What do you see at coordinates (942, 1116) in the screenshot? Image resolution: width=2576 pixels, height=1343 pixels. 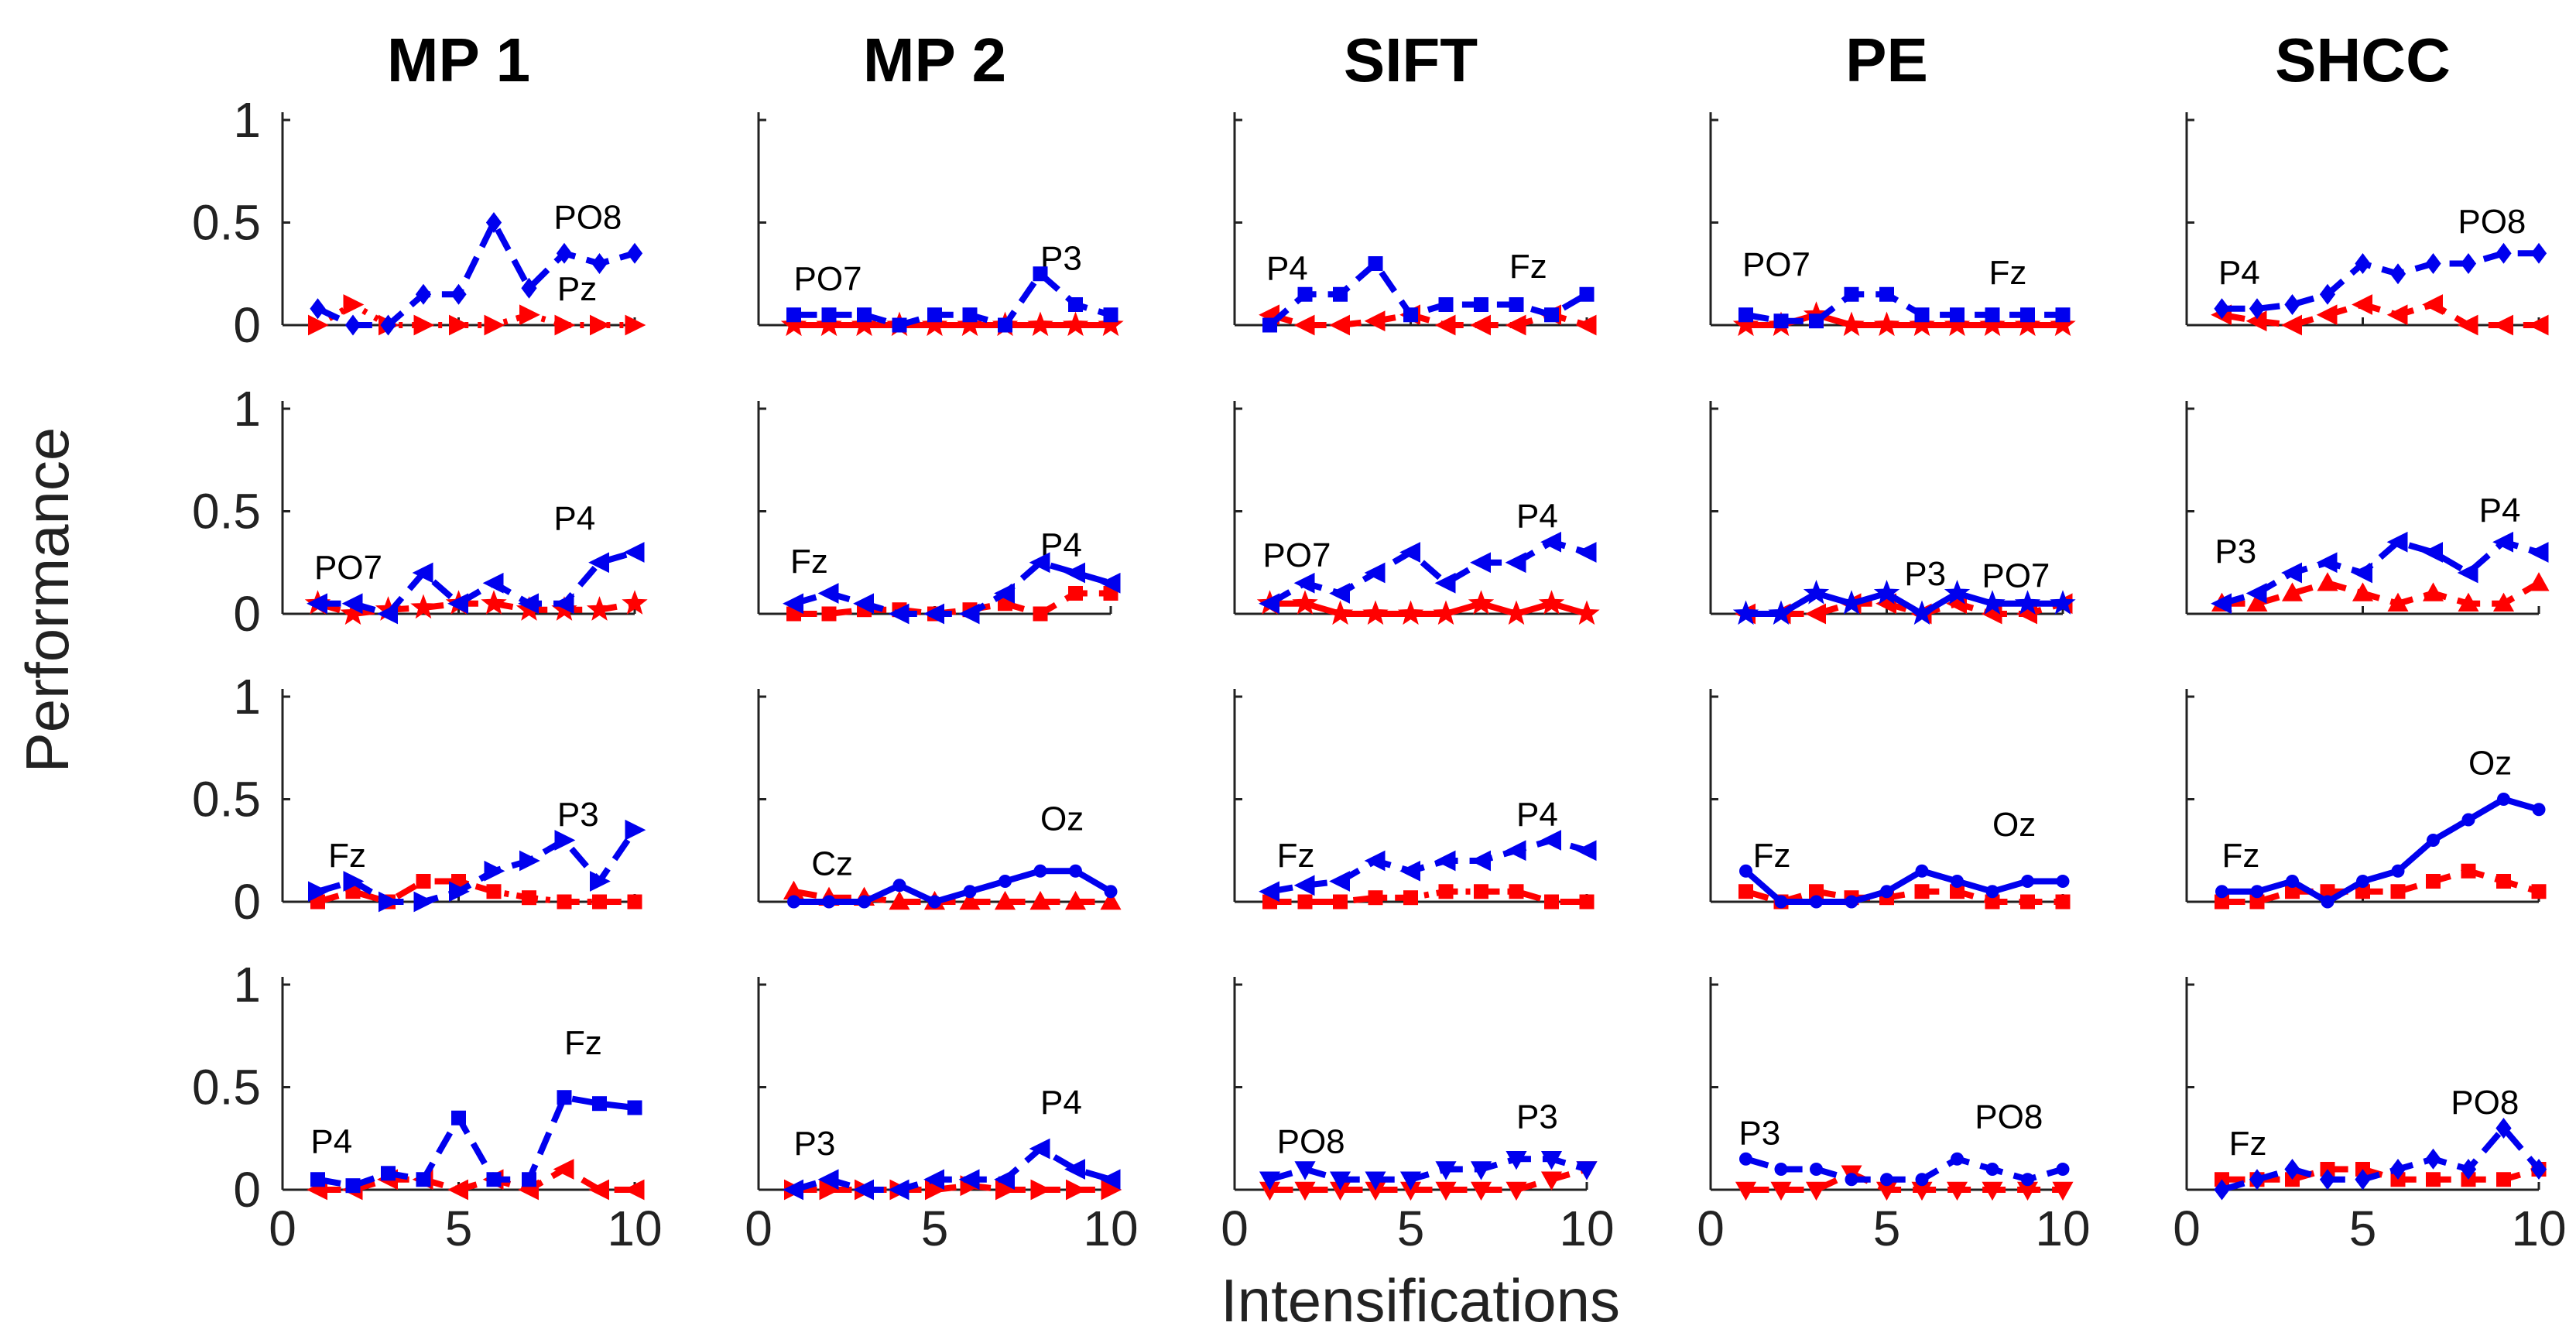 I see `panel-r3-c1: 0 5 10 P3 P4` at bounding box center [942, 1116].